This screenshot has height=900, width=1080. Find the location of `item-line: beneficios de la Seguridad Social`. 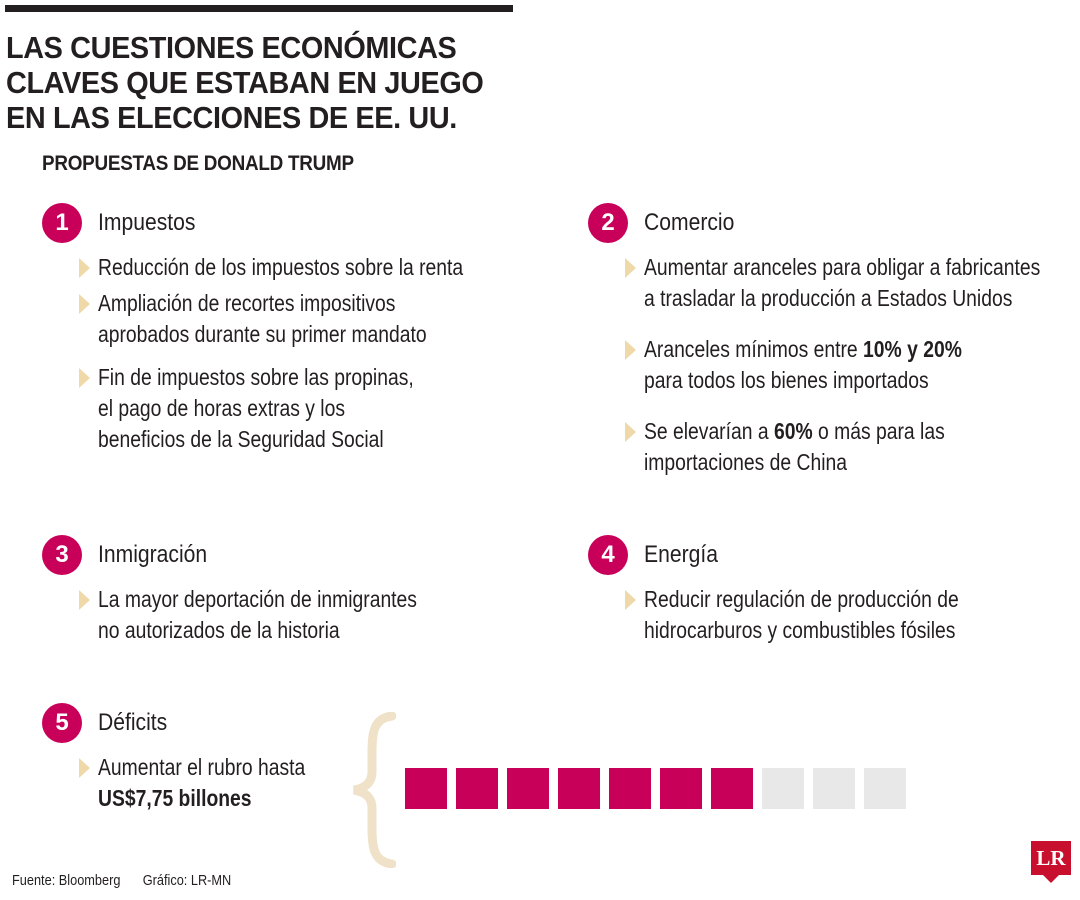

item-line: beneficios de la Seguridad Social is located at coordinates (241, 439).